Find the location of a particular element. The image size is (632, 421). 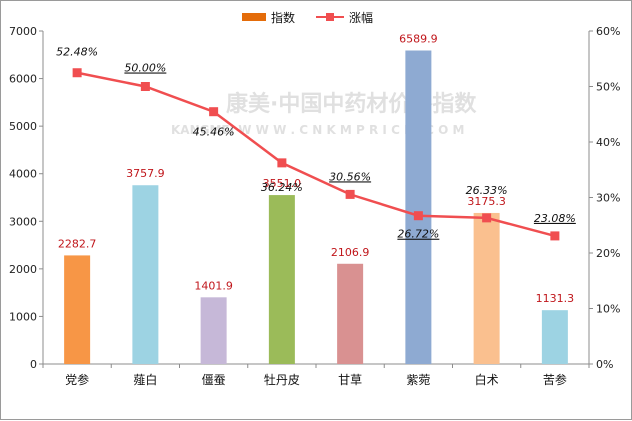

y-right-tick-label: 40% is located at coordinates (608, 142).